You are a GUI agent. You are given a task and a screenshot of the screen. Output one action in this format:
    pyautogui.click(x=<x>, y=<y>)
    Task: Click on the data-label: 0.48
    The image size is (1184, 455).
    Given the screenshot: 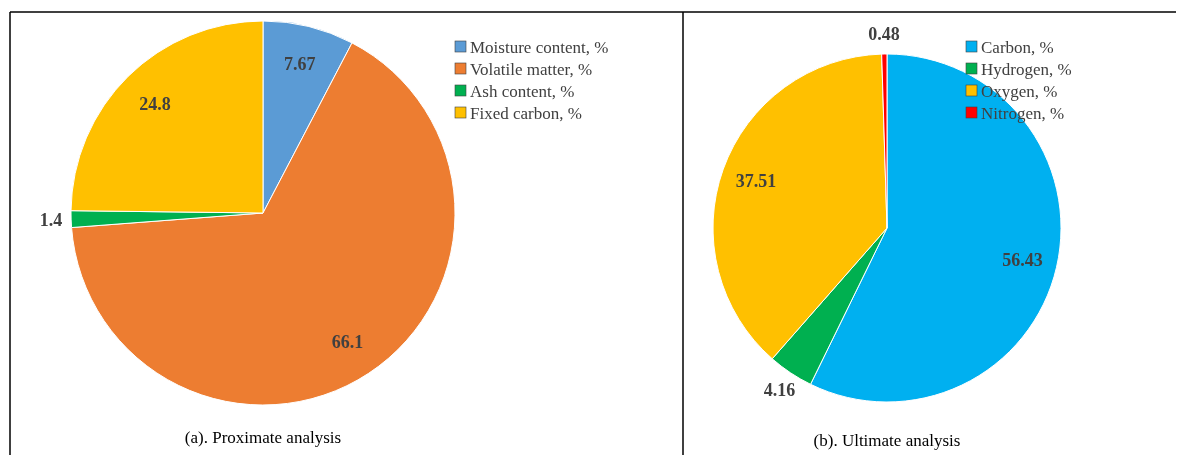 What is the action you would take?
    pyautogui.click(x=884, y=34)
    